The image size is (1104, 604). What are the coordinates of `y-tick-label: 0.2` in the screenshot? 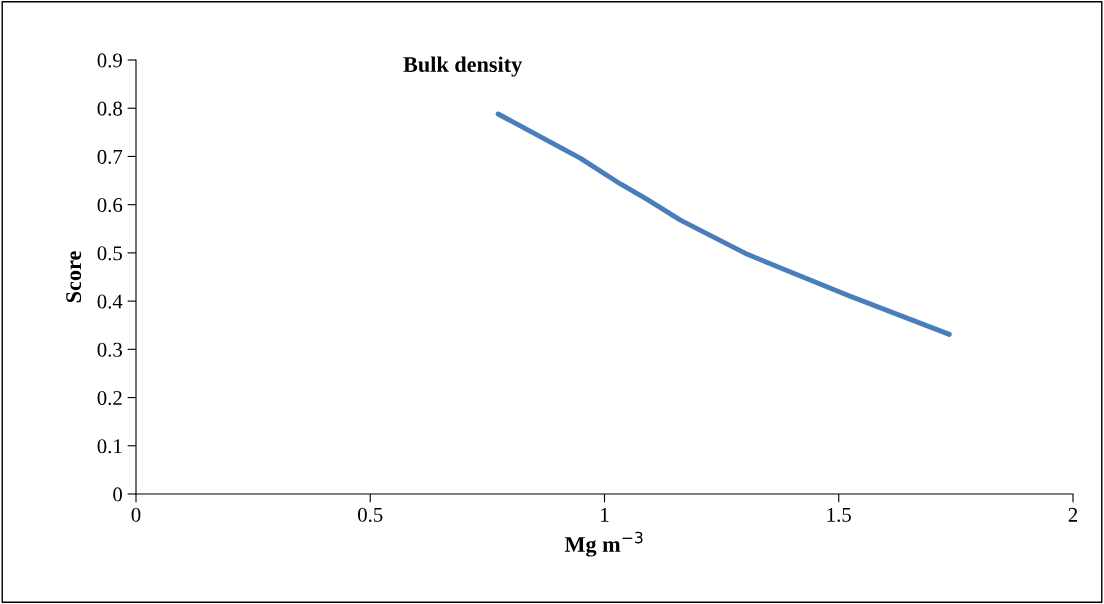 It's located at (109, 398).